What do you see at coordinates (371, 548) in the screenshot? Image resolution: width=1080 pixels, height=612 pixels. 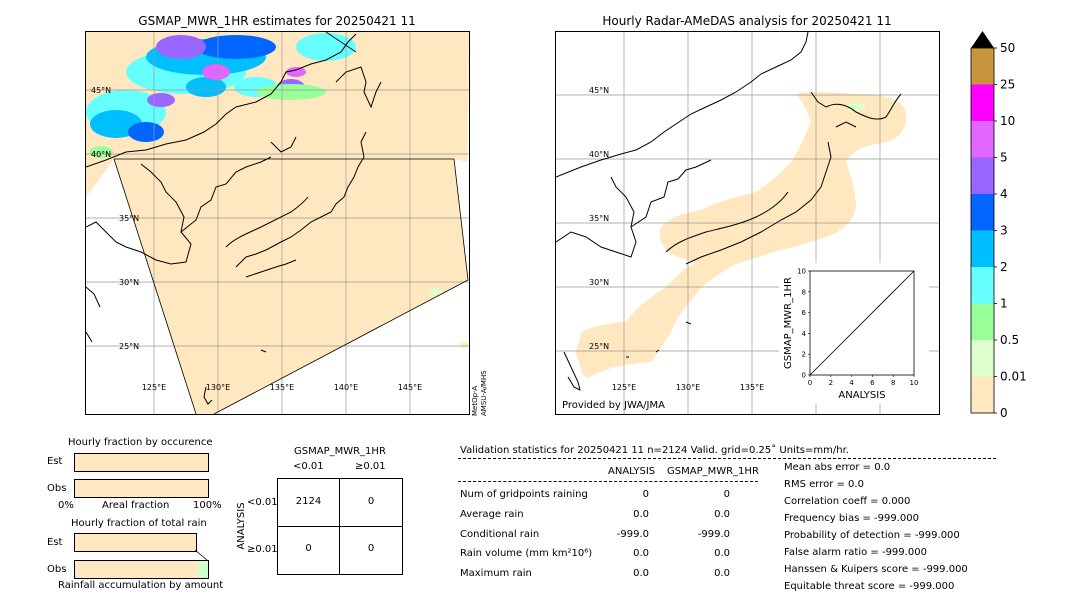 I see `cell-ge-ge: 0` at bounding box center [371, 548].